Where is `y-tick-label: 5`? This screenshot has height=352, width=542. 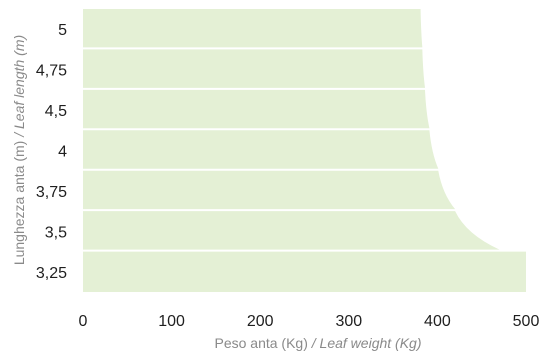
y-tick-label: 5 is located at coordinates (62, 30).